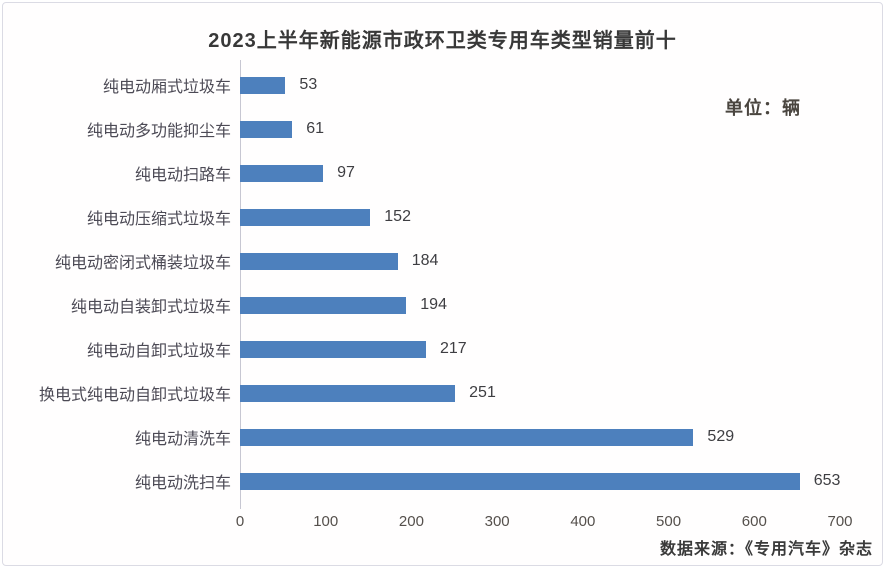 This screenshot has width=888, height=574. Describe the element at coordinates (346, 172) in the screenshot. I see `value-label: 97` at that location.